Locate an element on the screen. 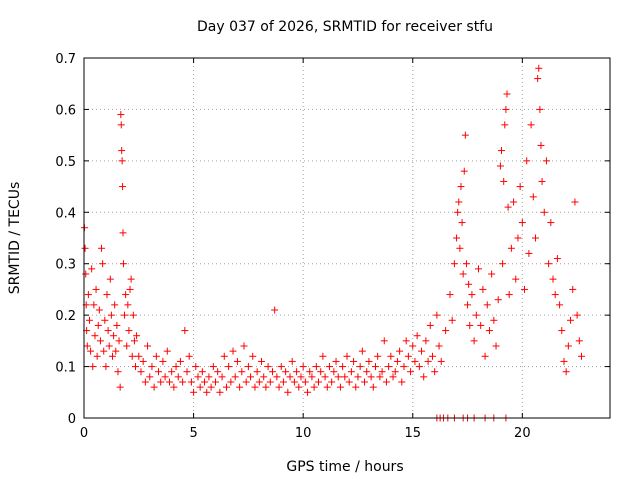 The image size is (640, 484). x-axis-label: GPS time / hours is located at coordinates (344, 467).